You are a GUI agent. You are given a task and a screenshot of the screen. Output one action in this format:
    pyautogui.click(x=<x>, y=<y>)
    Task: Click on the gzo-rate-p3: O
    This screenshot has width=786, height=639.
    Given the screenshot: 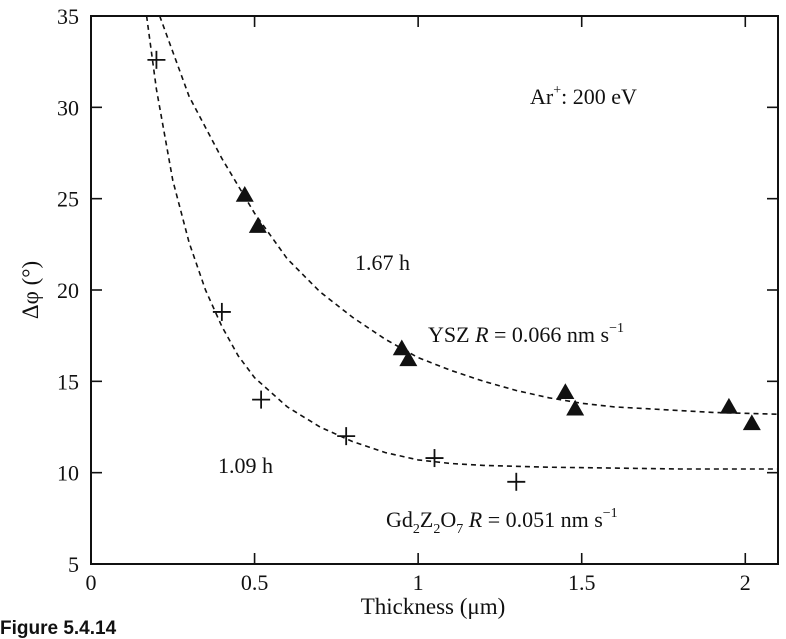 What is the action you would take?
    pyautogui.click(x=448, y=519)
    